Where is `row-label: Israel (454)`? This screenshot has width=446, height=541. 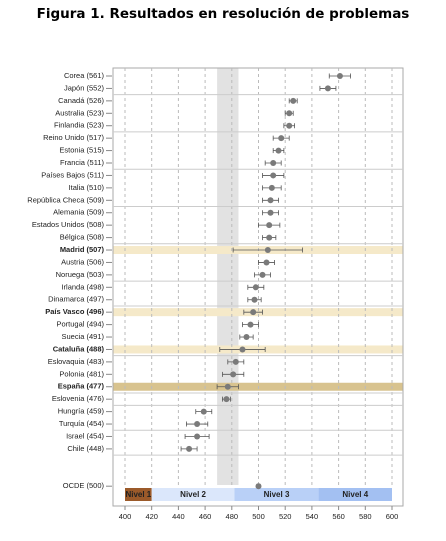 row-label: Israel (454) is located at coordinates (85, 435).